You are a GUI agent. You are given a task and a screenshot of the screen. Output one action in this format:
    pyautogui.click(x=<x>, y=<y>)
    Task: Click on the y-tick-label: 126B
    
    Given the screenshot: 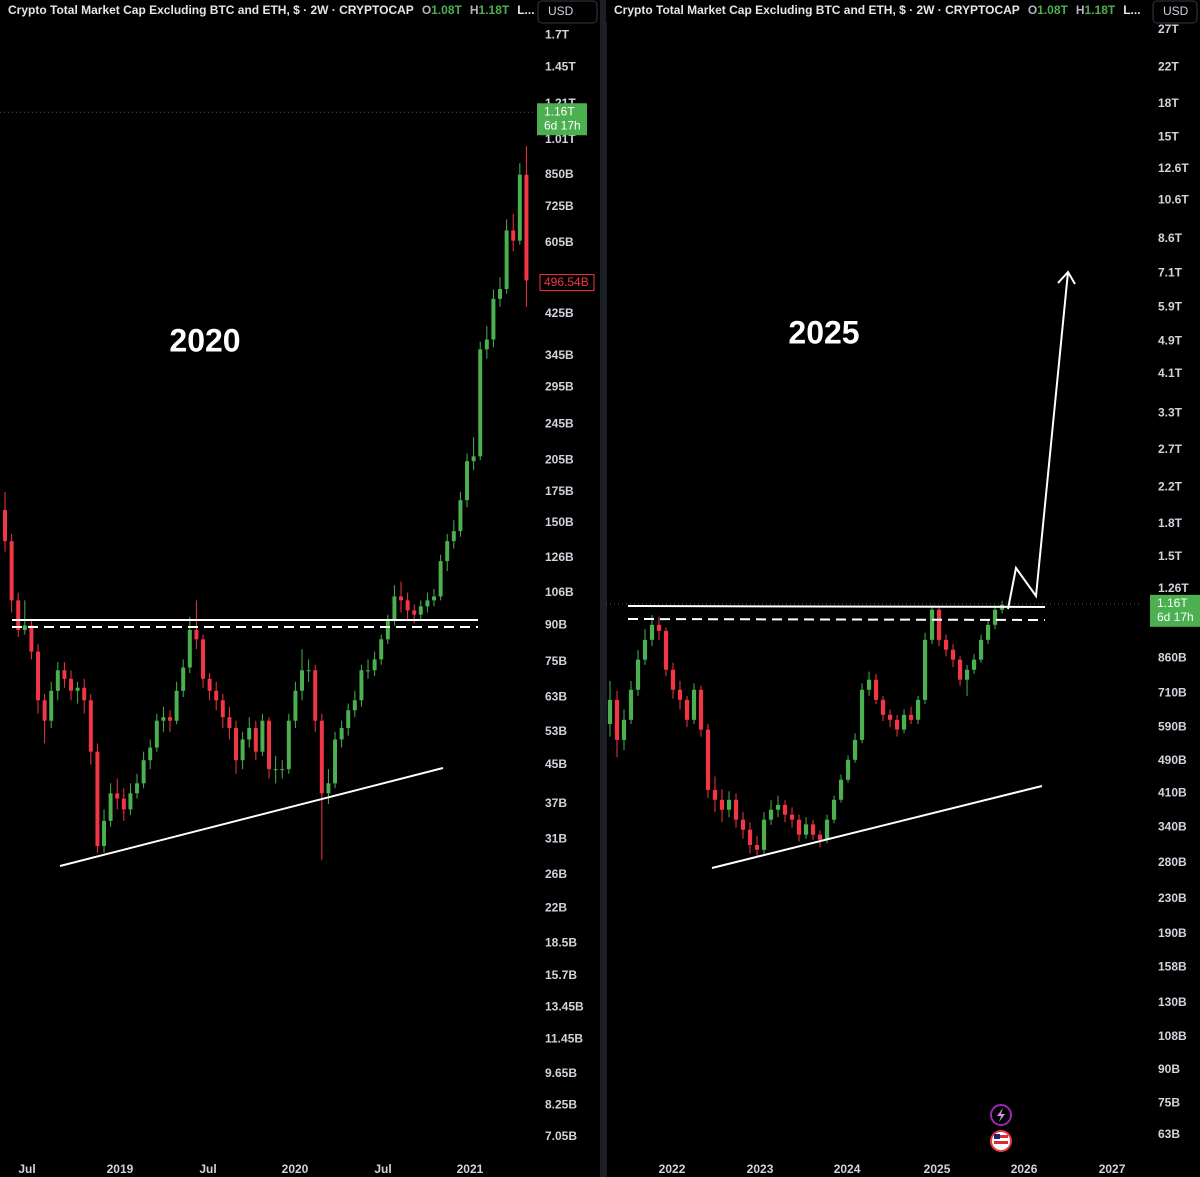 What is the action you would take?
    pyautogui.click(x=559, y=557)
    